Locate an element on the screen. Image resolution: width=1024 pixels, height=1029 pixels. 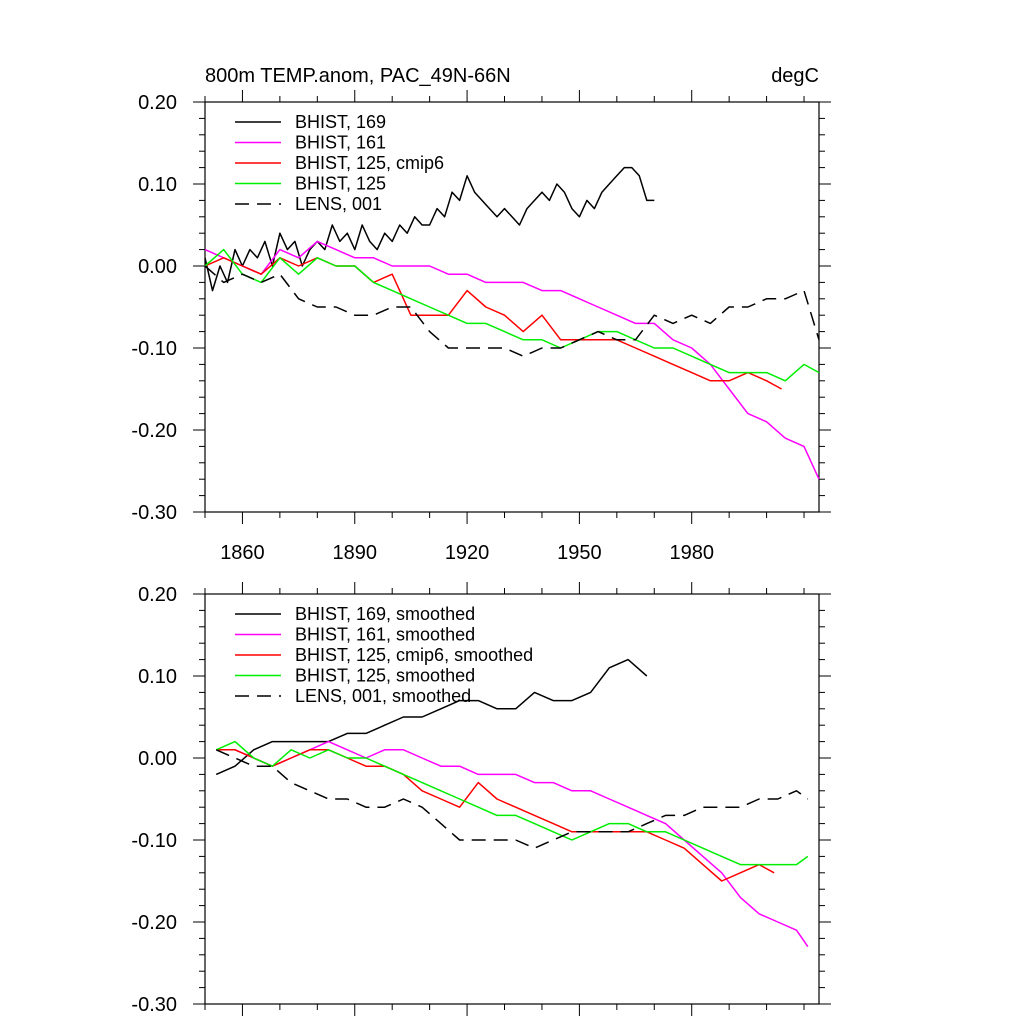
panel-1-legend-label-1: BHIST, 169 is located at coordinates (340, 122).